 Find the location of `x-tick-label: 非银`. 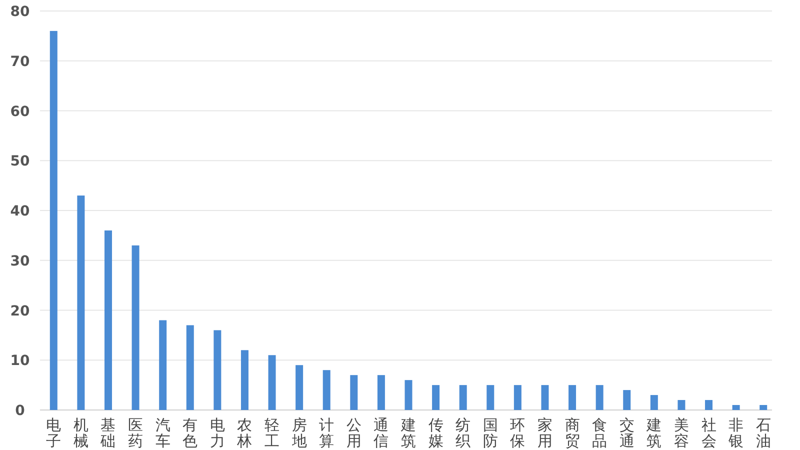

x-tick-label: 非银 is located at coordinates (736, 433).